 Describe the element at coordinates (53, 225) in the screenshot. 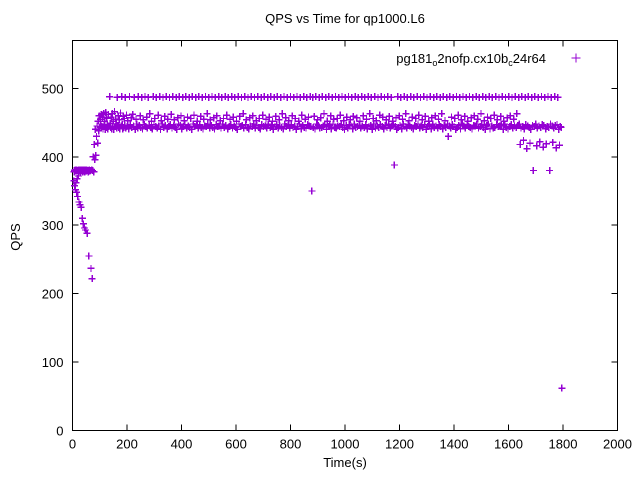

I see `y-tick-label: 300` at that location.